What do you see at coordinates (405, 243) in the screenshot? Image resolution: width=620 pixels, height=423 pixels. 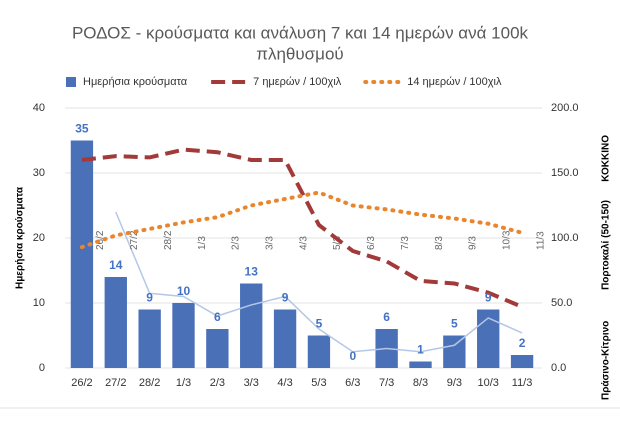 I see `inner-category-label: 7/3` at bounding box center [405, 243].